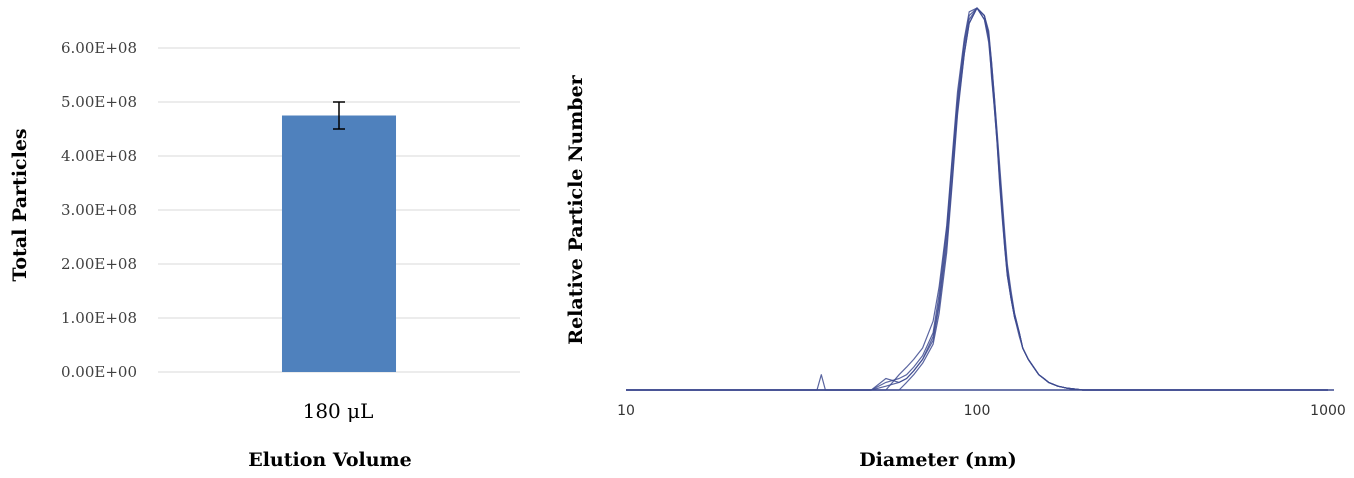  I want to click on x-tick-label: 100, so click(977, 411).